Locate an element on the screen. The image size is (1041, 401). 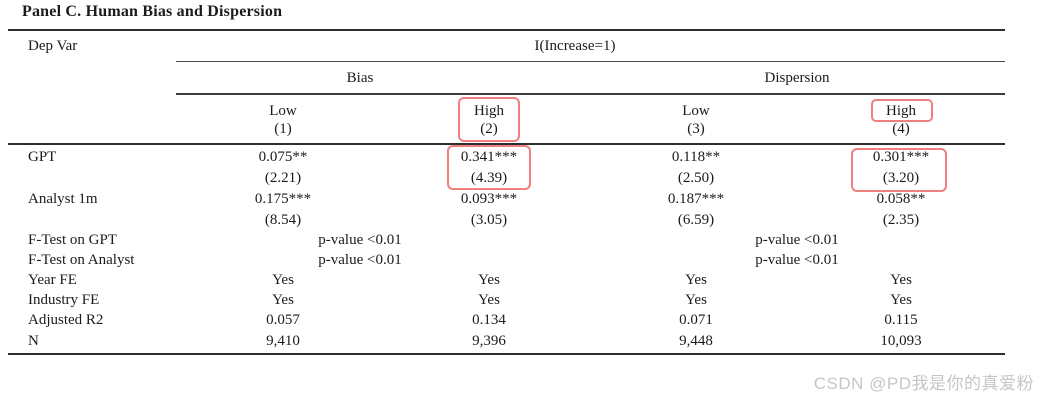
adj-r2-4: 0.115 is located at coordinates (901, 320).